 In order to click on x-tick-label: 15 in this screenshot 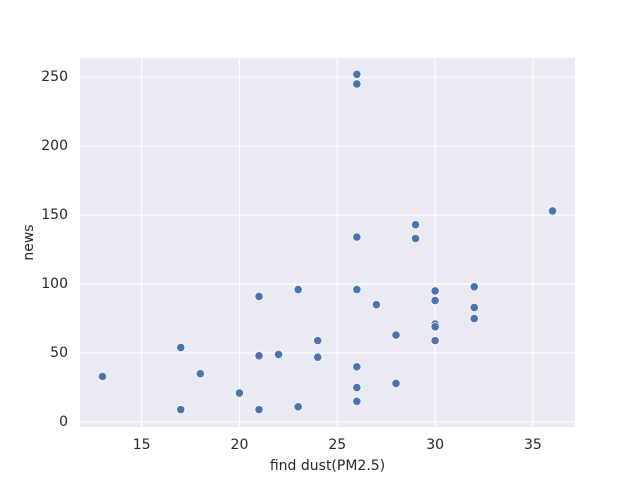, I will do `click(142, 445)`.